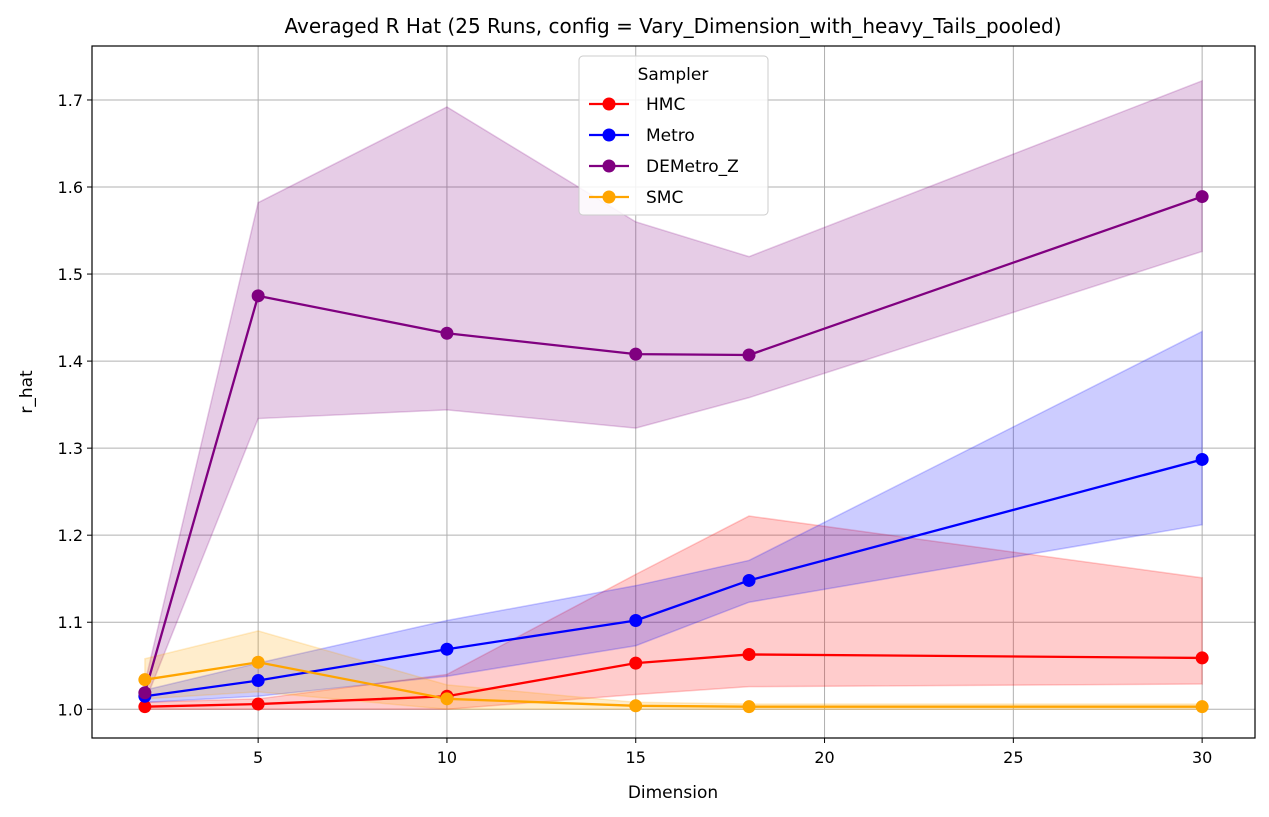 The width and height of the screenshot is (1269, 817). Describe the element at coordinates (27, 392) in the screenshot. I see `y-axis-label: r_hat` at that location.